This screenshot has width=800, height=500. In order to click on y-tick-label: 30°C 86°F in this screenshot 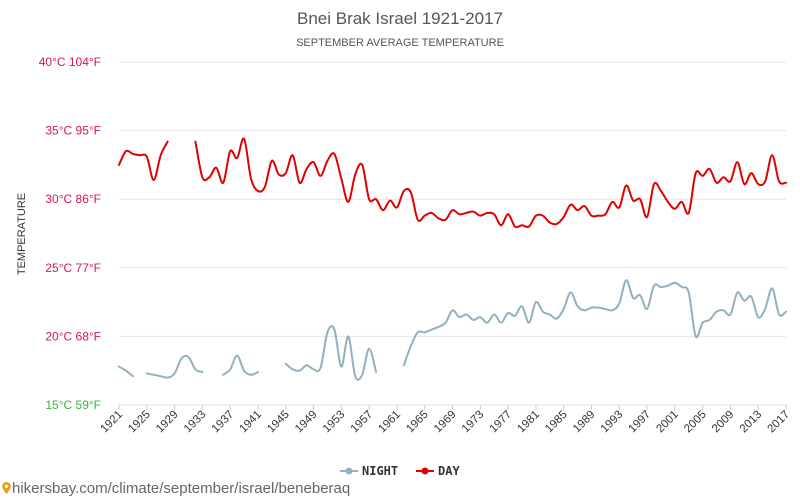, I will do `click(73, 199)`.